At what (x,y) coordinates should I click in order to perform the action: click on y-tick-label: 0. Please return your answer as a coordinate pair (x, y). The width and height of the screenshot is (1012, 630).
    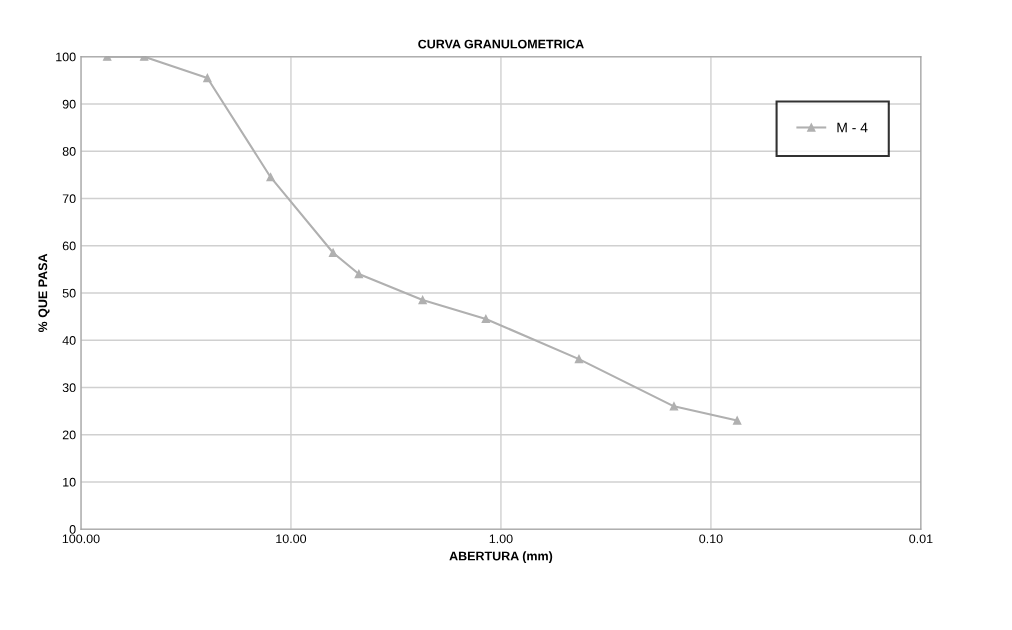
    Looking at the image, I should click on (72, 529).